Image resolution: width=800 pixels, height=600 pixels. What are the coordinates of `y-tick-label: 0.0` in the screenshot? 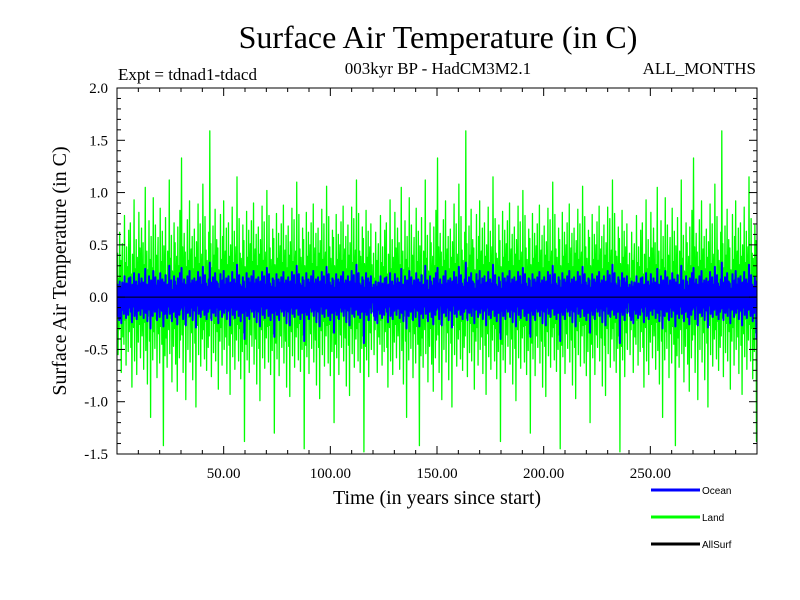 It's located at (98, 298).